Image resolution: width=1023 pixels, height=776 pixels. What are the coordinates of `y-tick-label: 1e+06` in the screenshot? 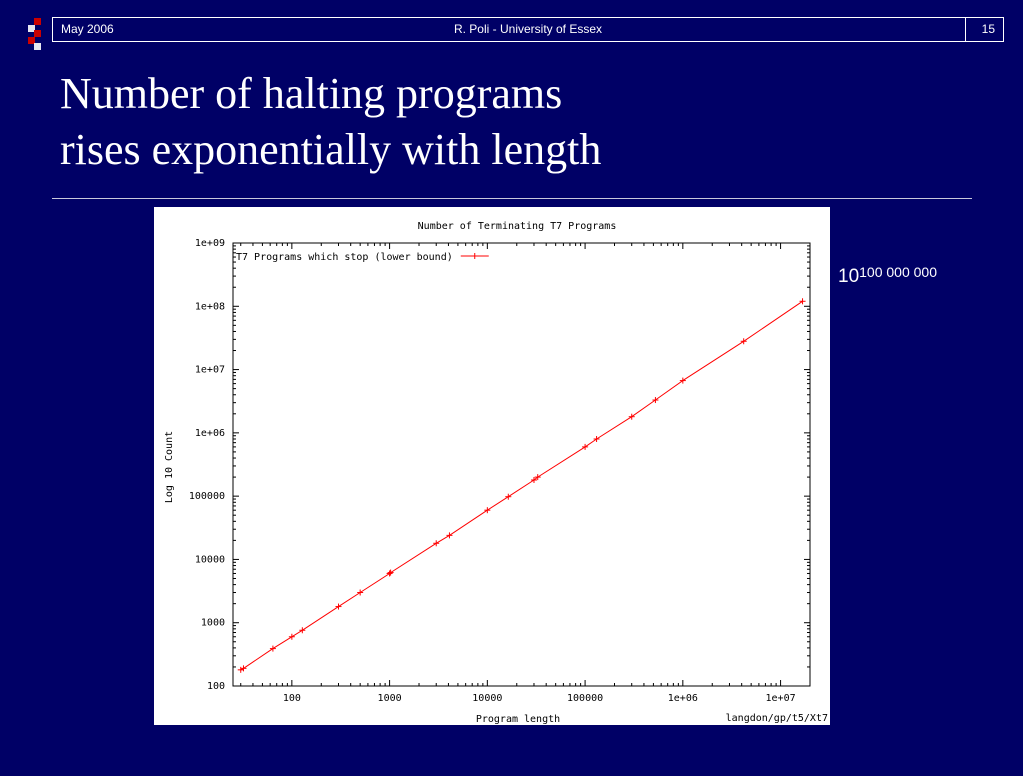 It's located at (210, 433).